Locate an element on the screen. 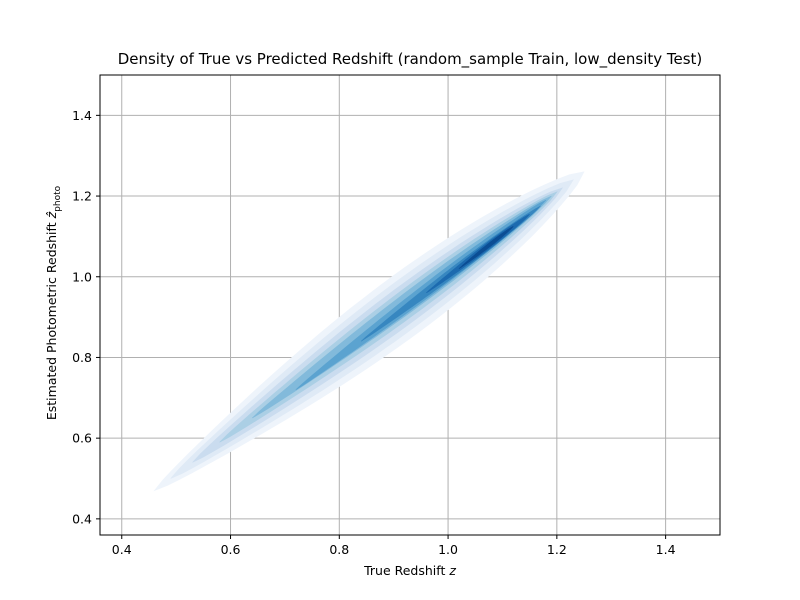 This screenshot has height=600, width=800. y-tick-label: 0.4 is located at coordinates (82, 518).